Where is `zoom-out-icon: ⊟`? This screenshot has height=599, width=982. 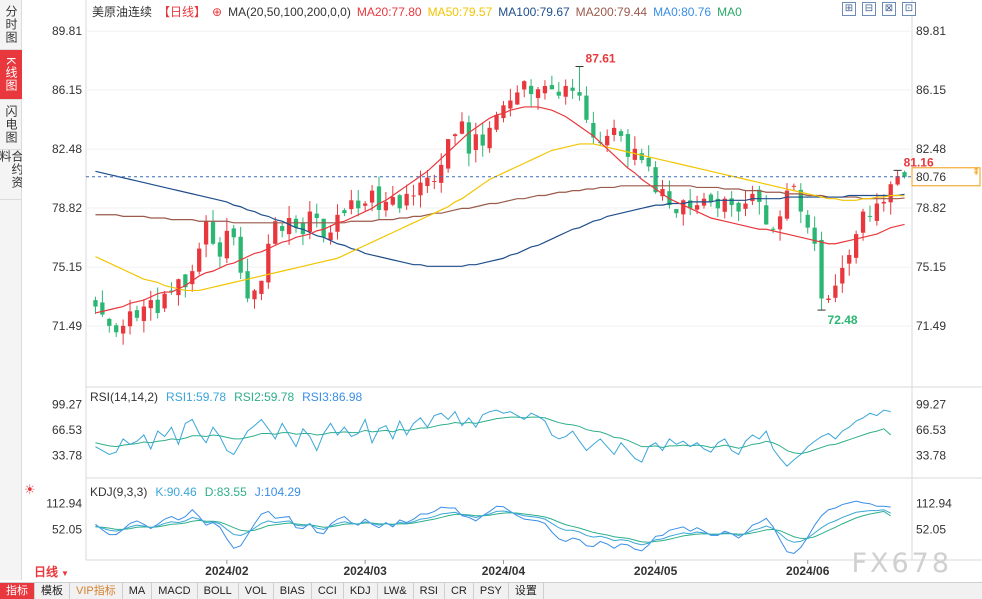 zoom-out-icon: ⊟ is located at coordinates (869, 9).